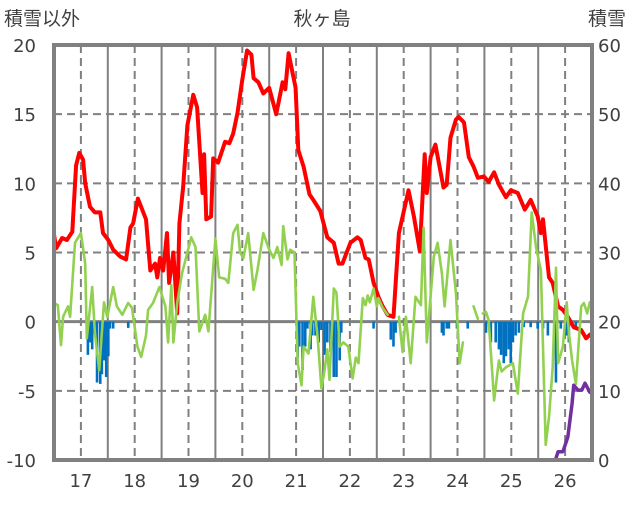 This screenshot has height=505, width=636. Describe the element at coordinates (609, 184) in the screenshot. I see `y-right-tick-label: 40` at that location.